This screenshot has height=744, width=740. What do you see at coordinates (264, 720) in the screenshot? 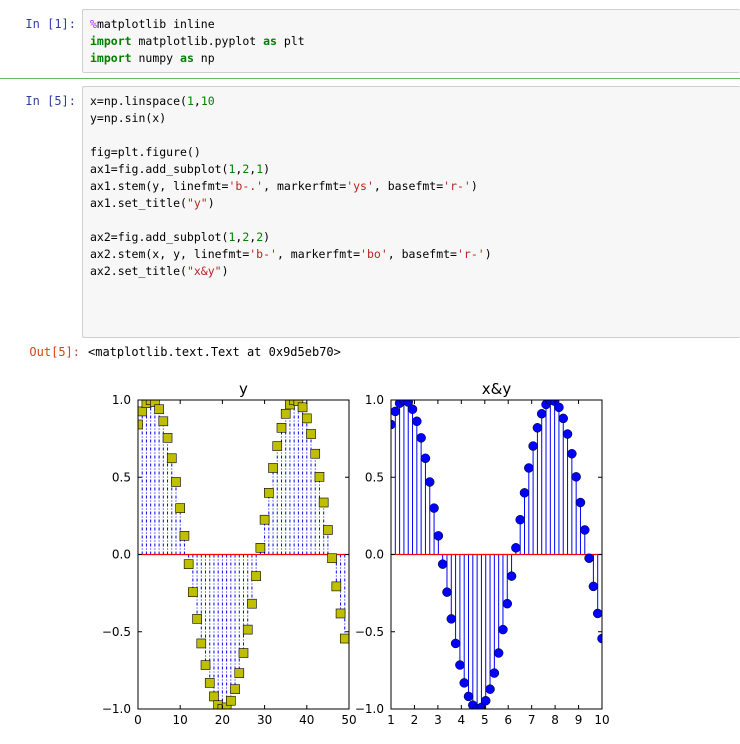
I see `x-tick-label: 30` at bounding box center [264, 720].